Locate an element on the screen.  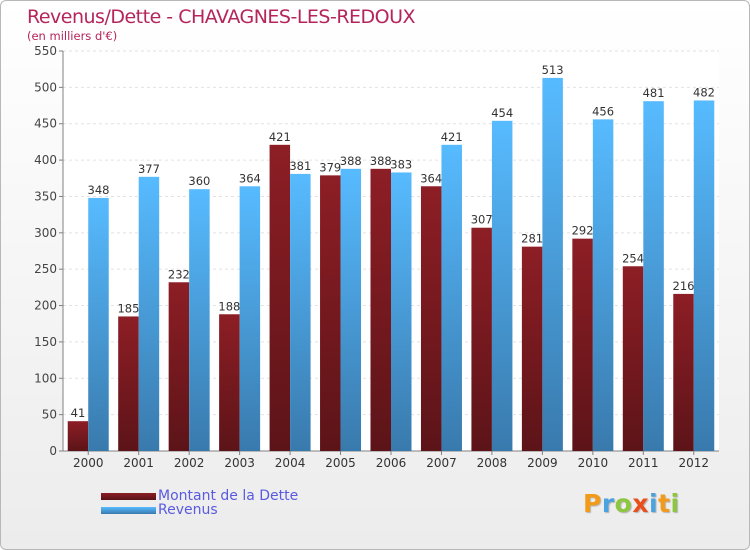
data-label-revenus-2004: 381 is located at coordinates (300, 166).